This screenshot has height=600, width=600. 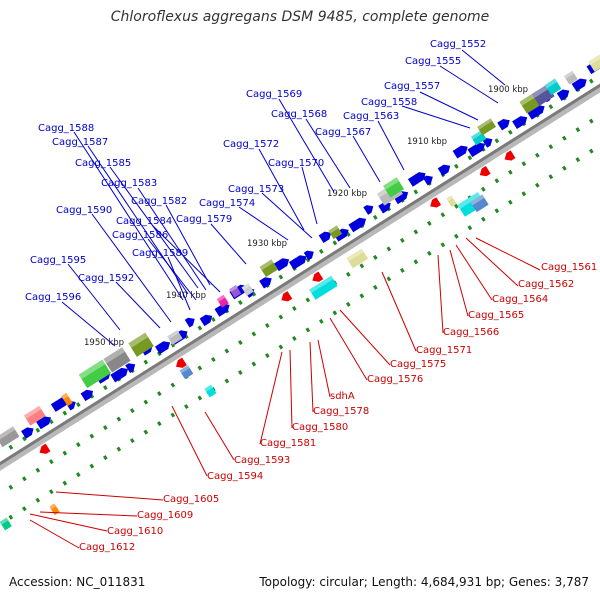 What do you see at coordinates (412, 86) in the screenshot?
I see `forward-gene-label: Cagg_1557` at bounding box center [412, 86].